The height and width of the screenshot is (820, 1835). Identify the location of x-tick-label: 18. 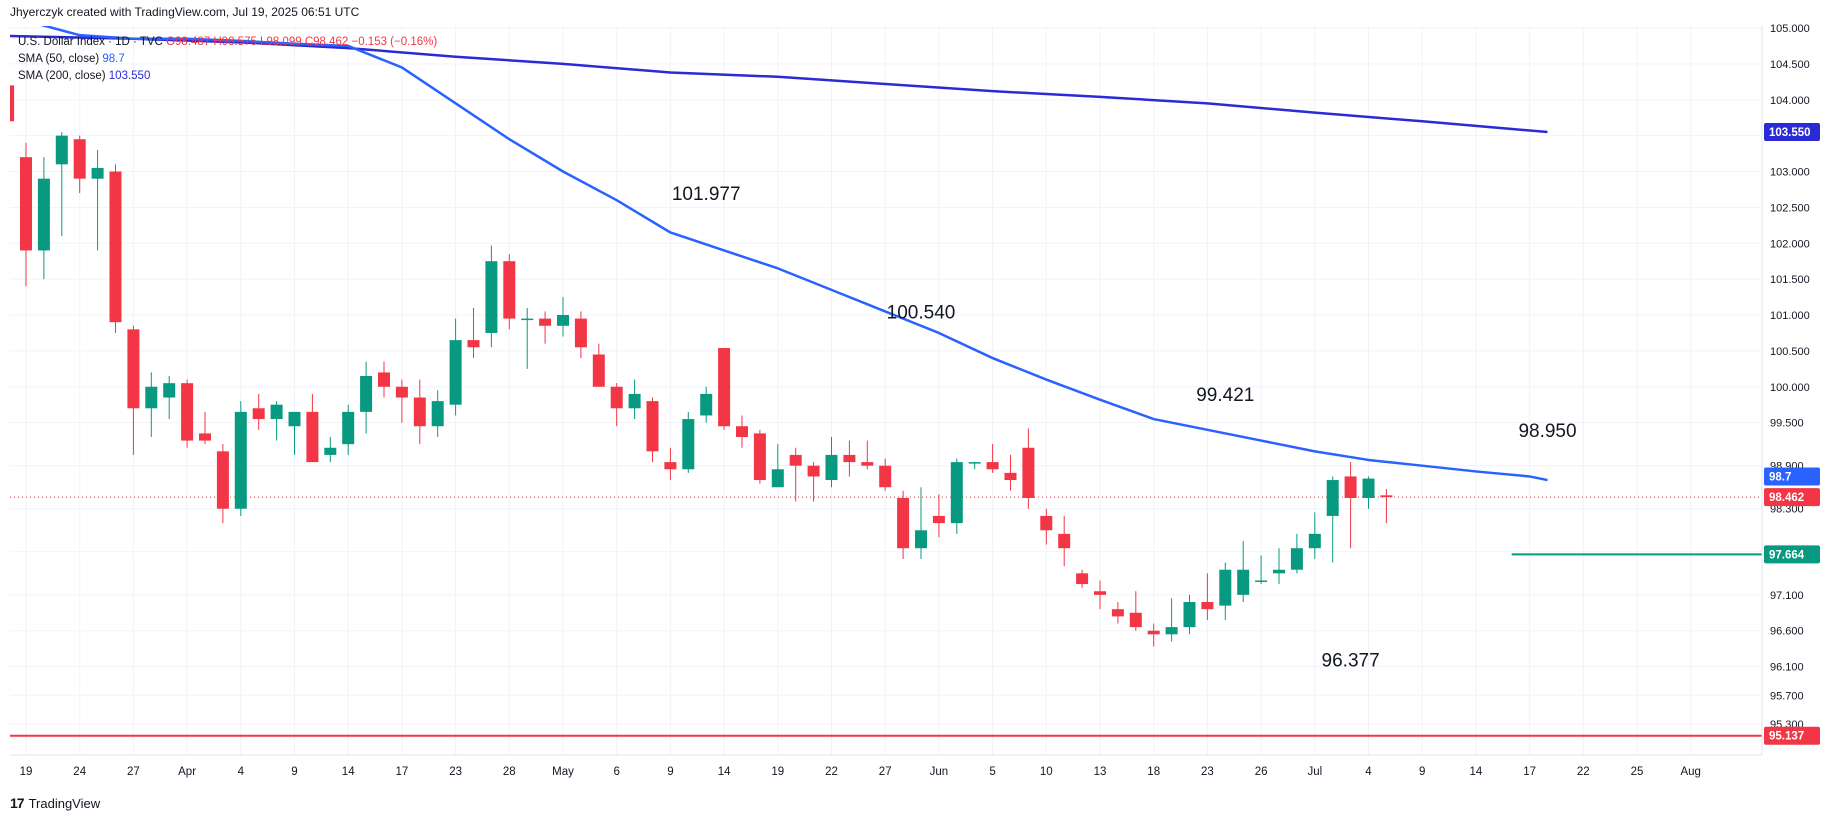
(1153, 772).